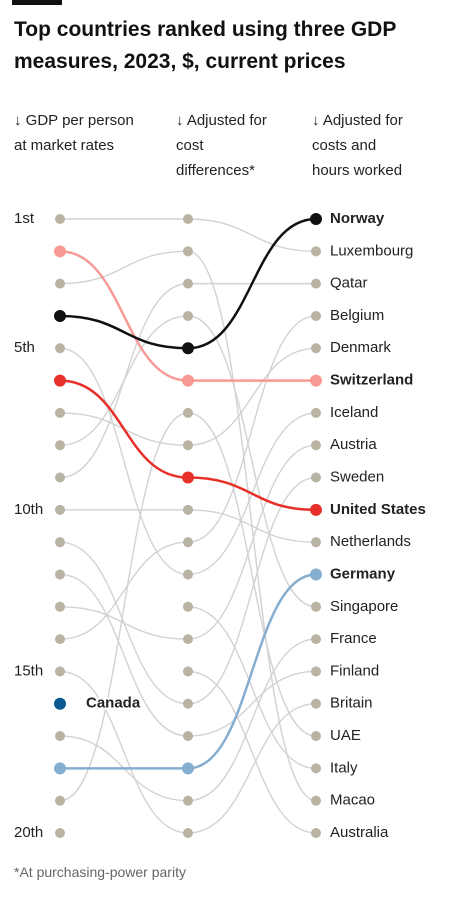  What do you see at coordinates (353, 444) in the screenshot?
I see `country-label: Austria` at bounding box center [353, 444].